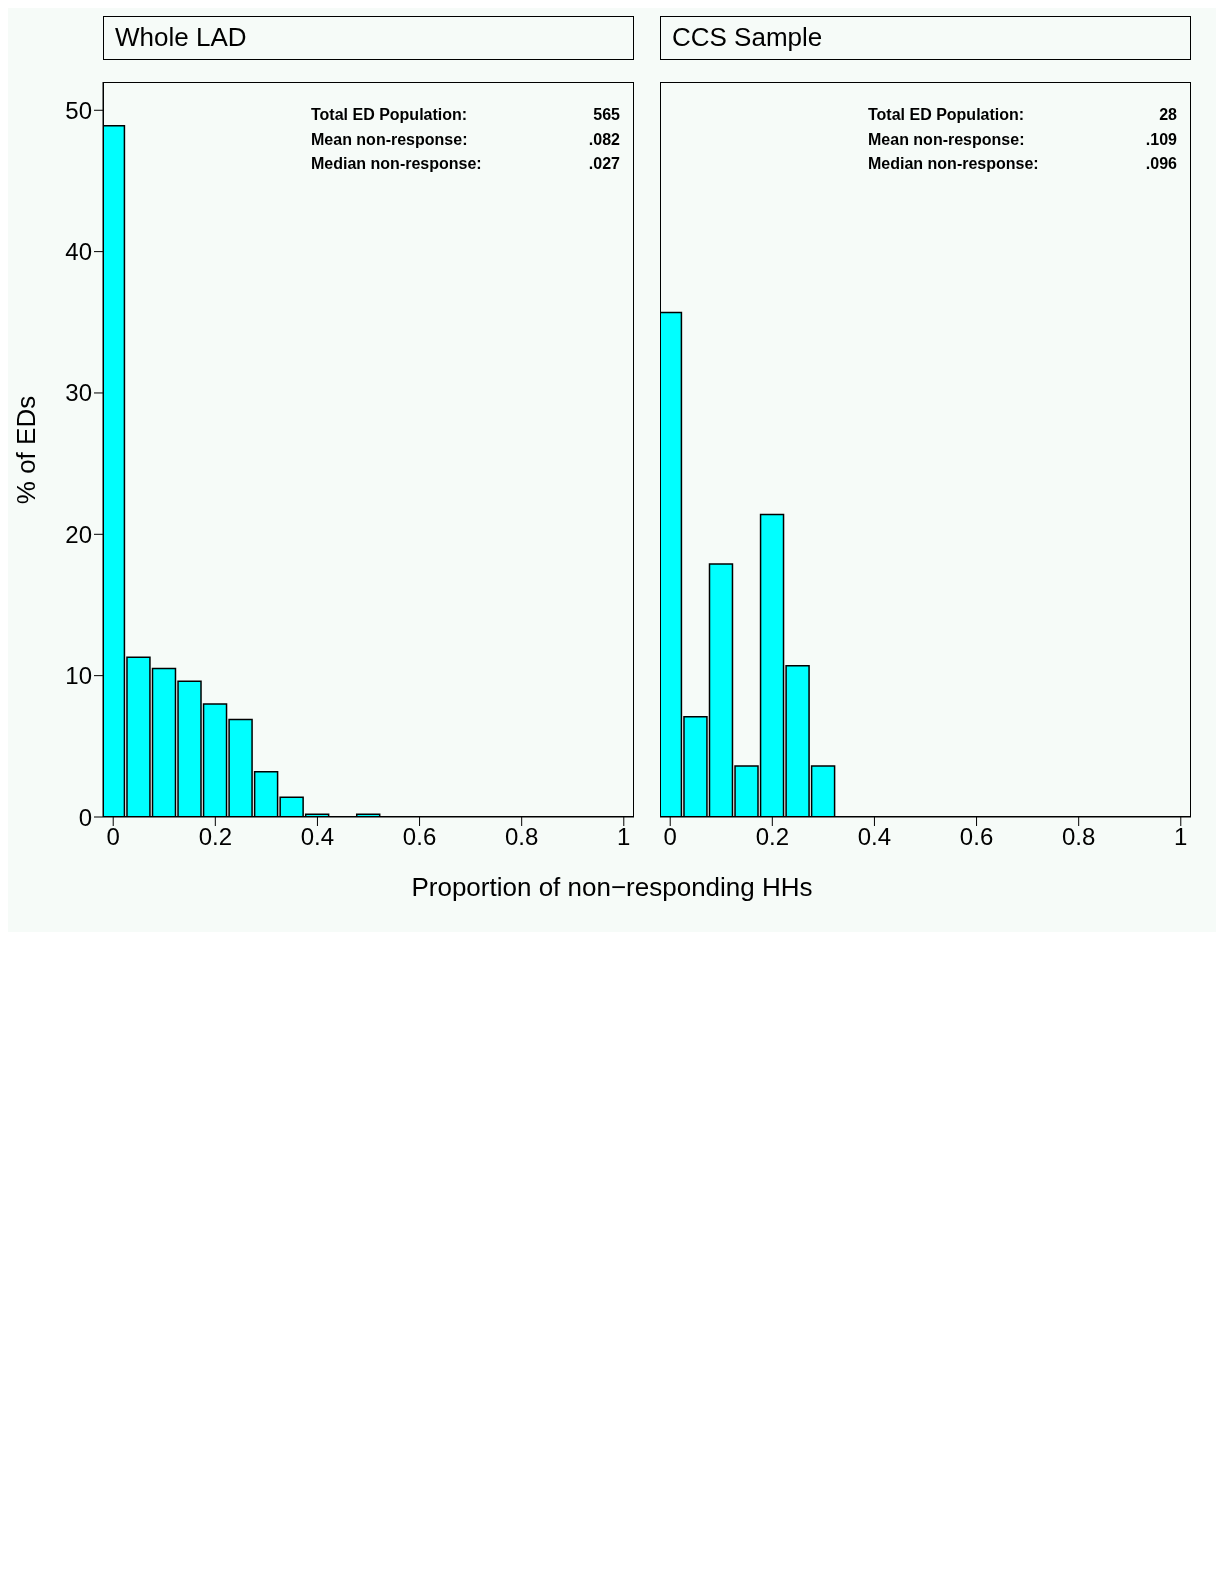  I want to click on y-tick-label: 20, so click(78, 534).